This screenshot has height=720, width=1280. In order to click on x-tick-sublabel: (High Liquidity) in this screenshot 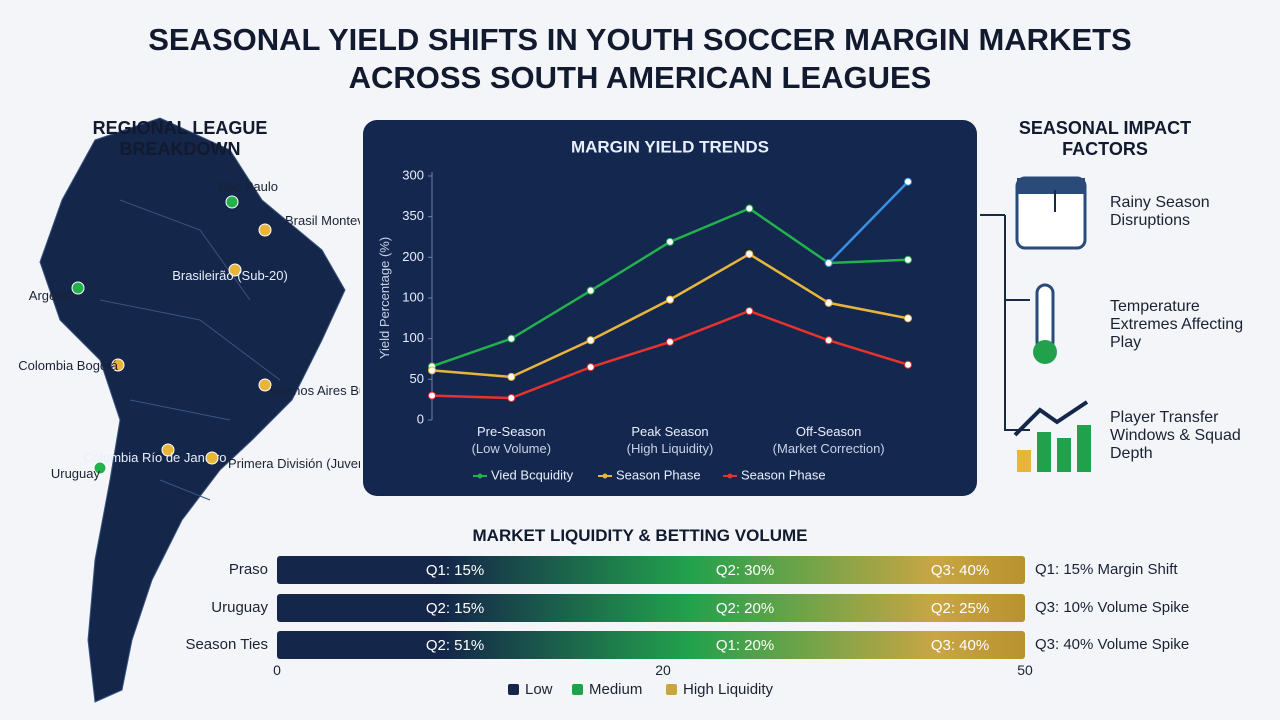, I will do `click(670, 448)`.